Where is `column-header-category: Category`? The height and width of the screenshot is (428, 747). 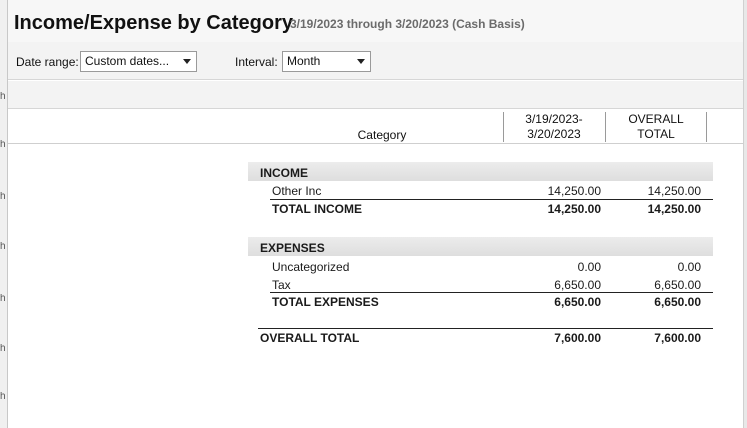 column-header-category: Category is located at coordinates (382, 135).